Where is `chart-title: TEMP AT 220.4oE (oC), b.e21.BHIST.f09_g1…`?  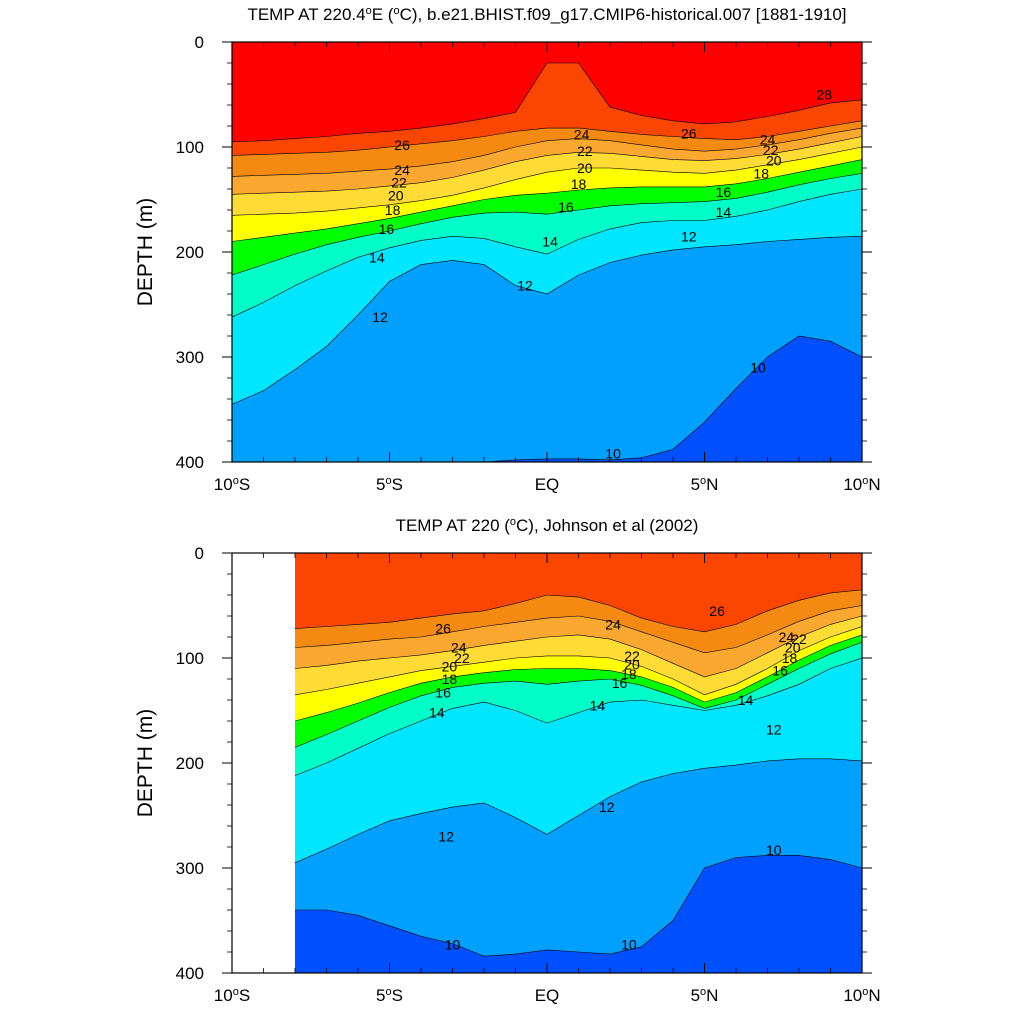
chart-title: TEMP AT 220.4oE (oC), b.e21.BHIST.f09_g1… is located at coordinates (546, 14).